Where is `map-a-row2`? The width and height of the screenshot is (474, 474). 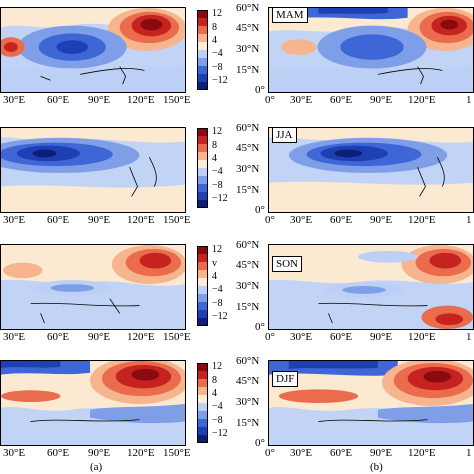 map-a-row2 is located at coordinates (93, 170).